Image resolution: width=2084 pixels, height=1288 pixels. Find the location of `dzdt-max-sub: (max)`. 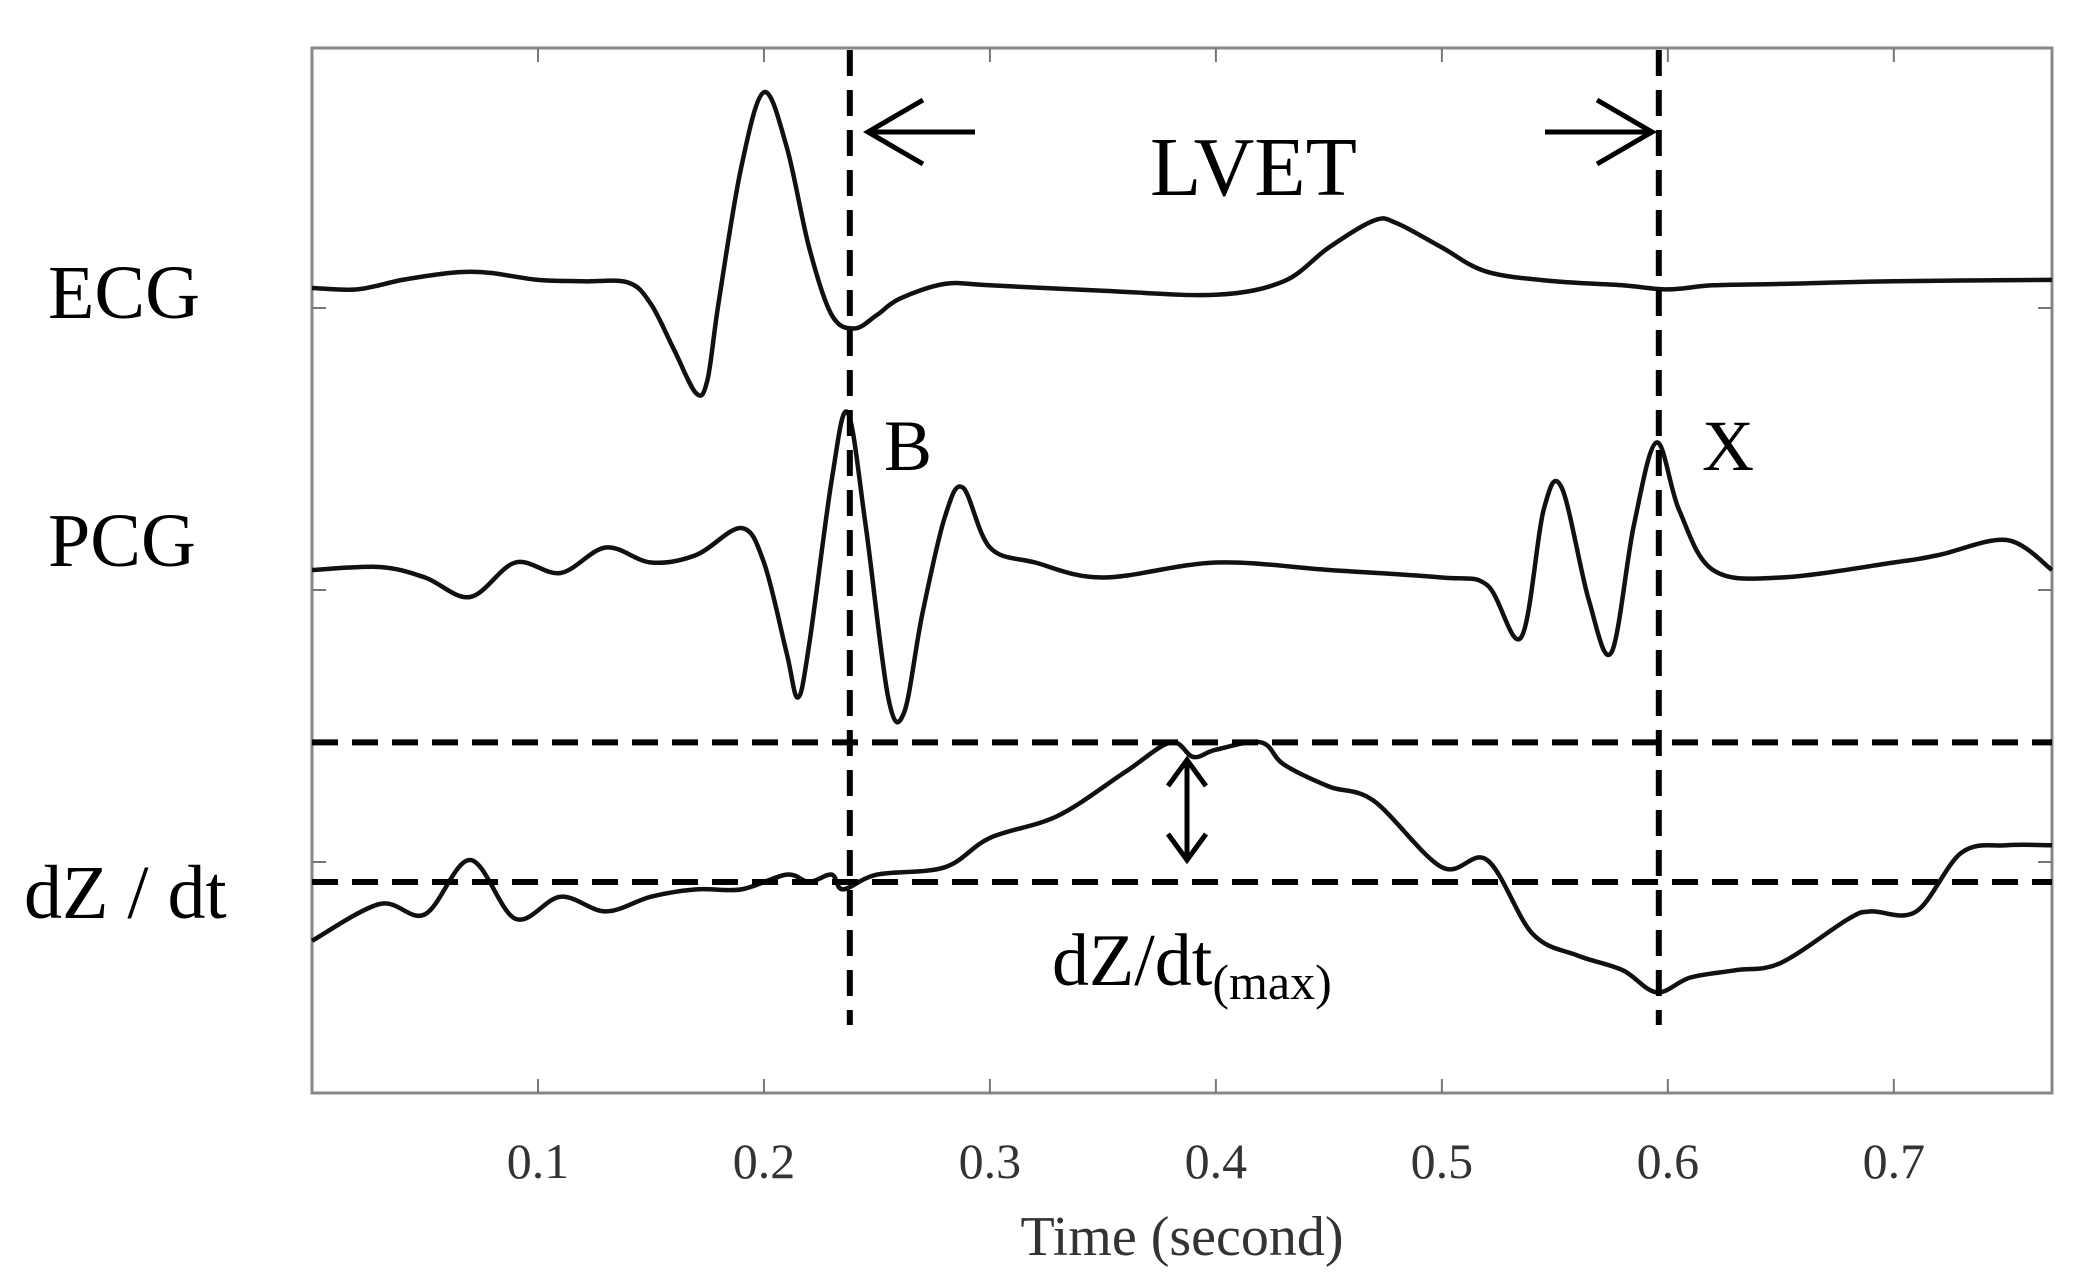

dzdt-max-sub: (max) is located at coordinates (1271, 982).